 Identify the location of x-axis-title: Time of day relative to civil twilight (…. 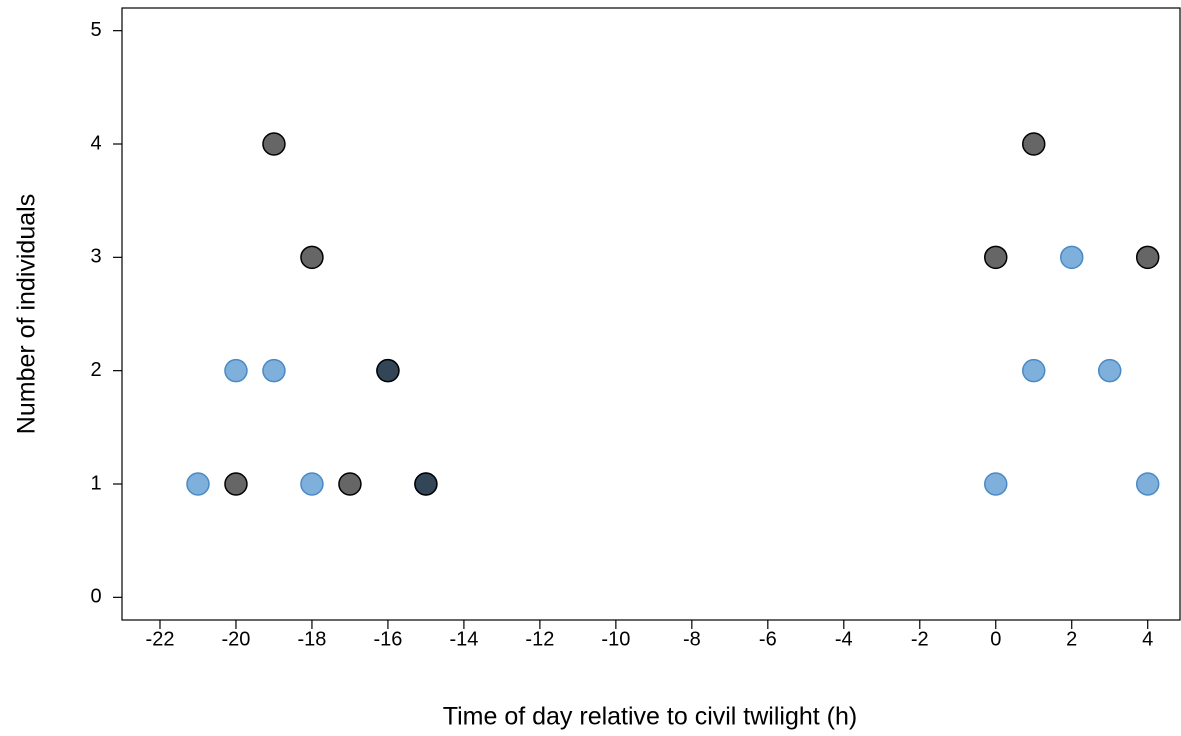
(650, 717).